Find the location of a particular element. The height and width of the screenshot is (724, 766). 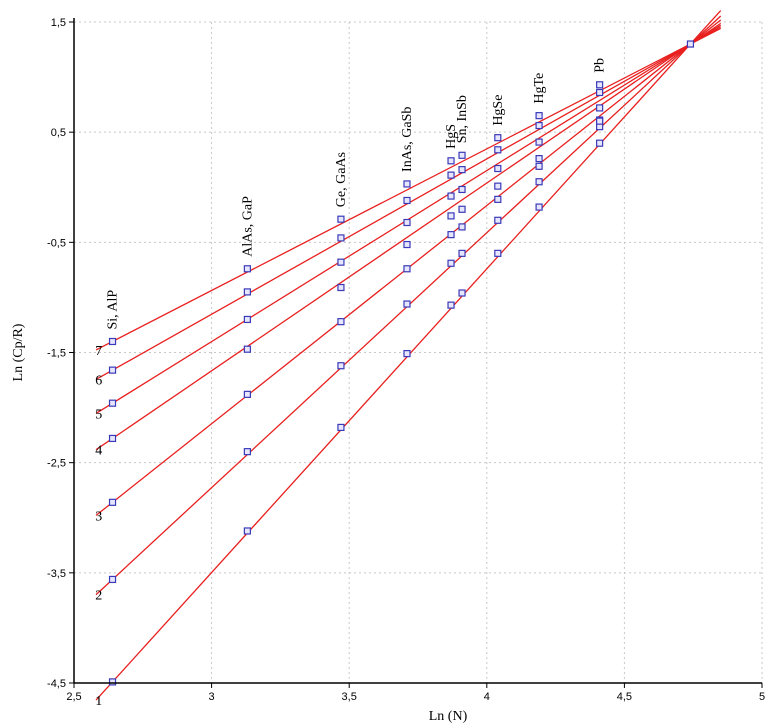

y-axis-title: Ln (Cp/R) is located at coordinates (18, 352).